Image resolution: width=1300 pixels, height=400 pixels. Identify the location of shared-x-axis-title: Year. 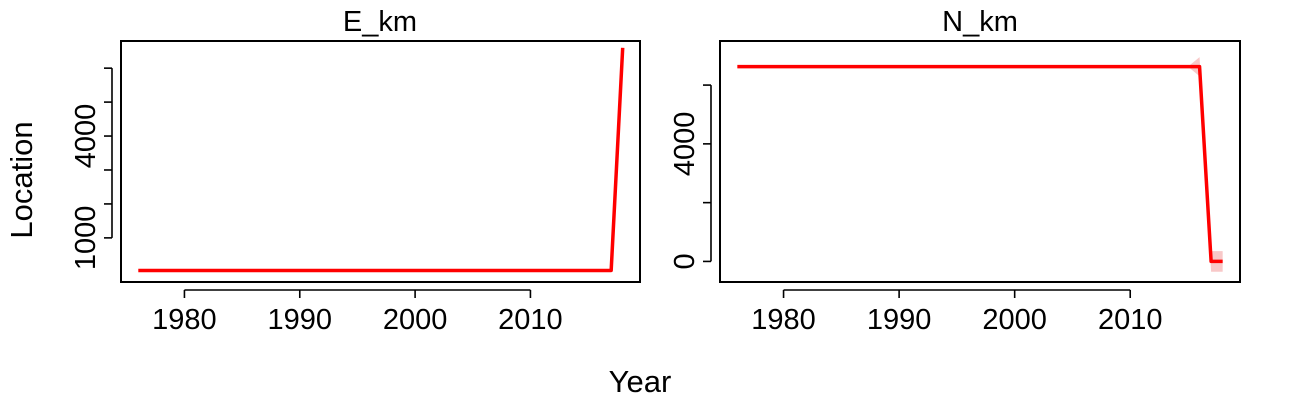
(640, 381).